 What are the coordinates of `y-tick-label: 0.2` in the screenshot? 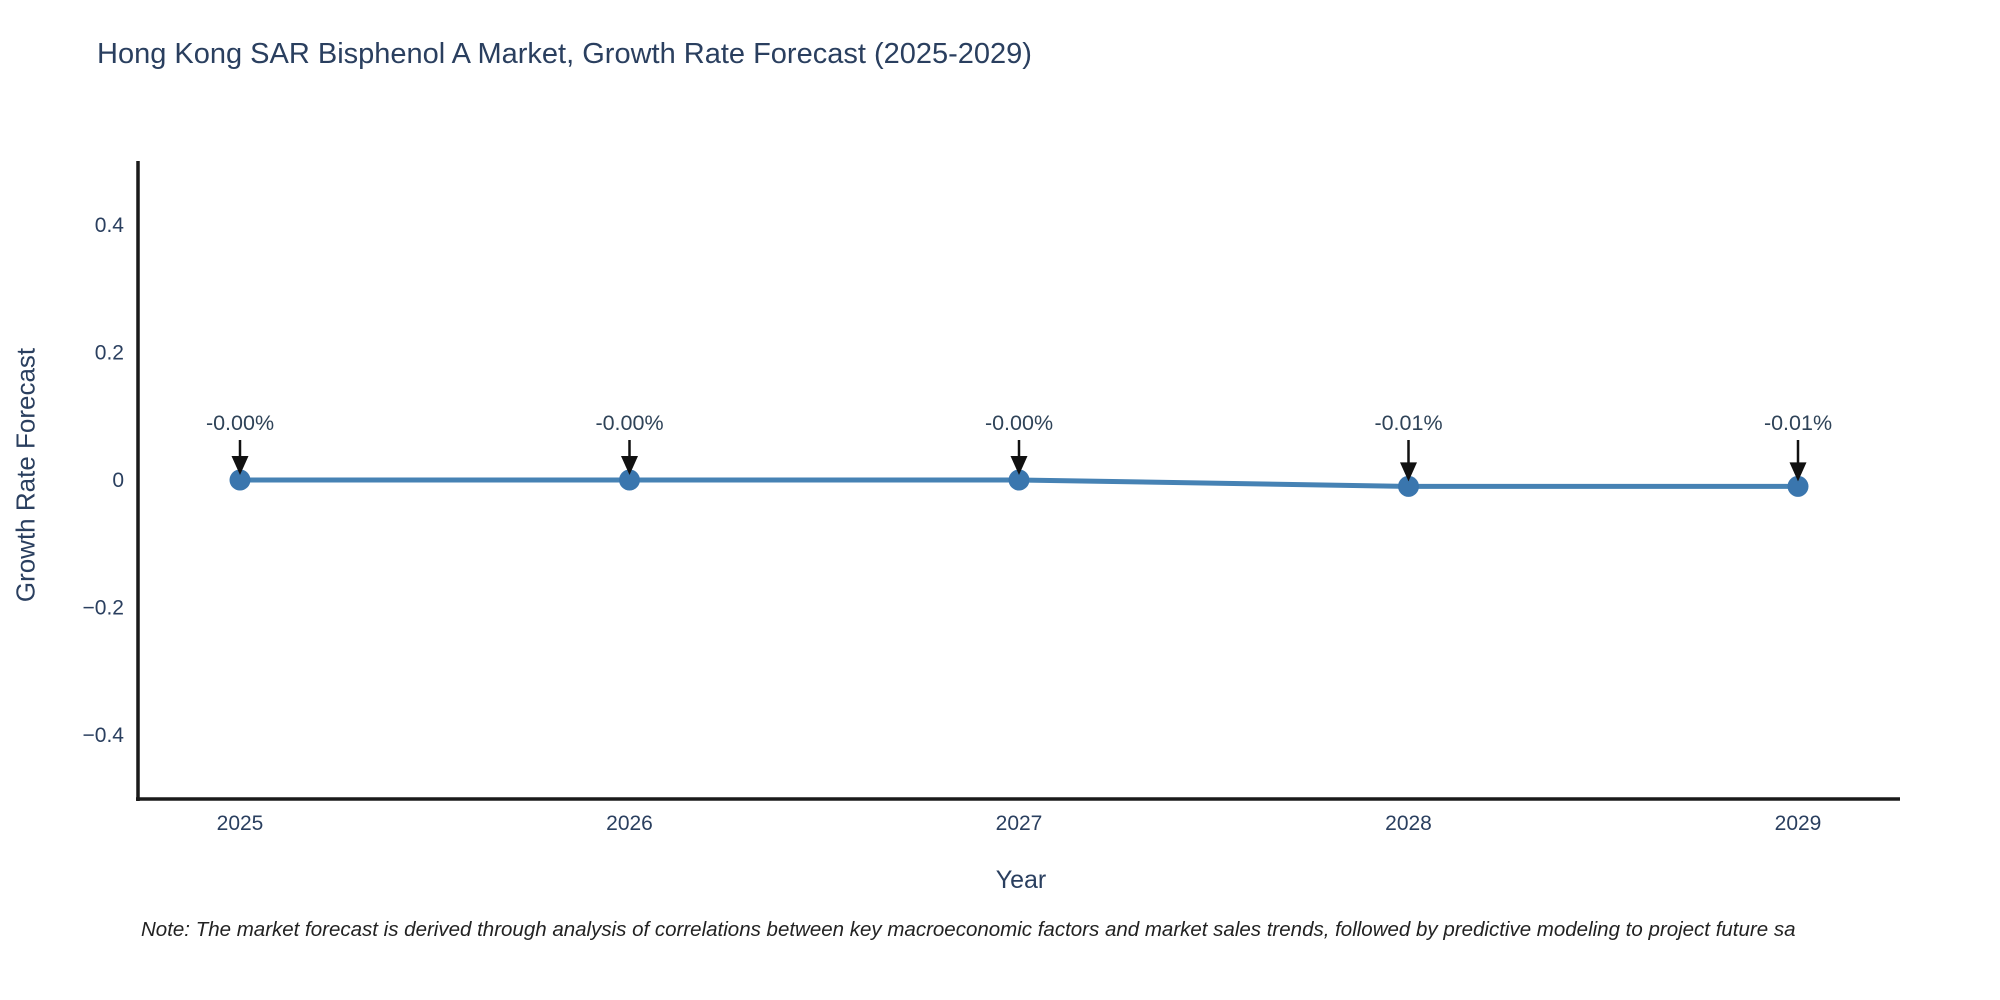 It's located at (109, 352).